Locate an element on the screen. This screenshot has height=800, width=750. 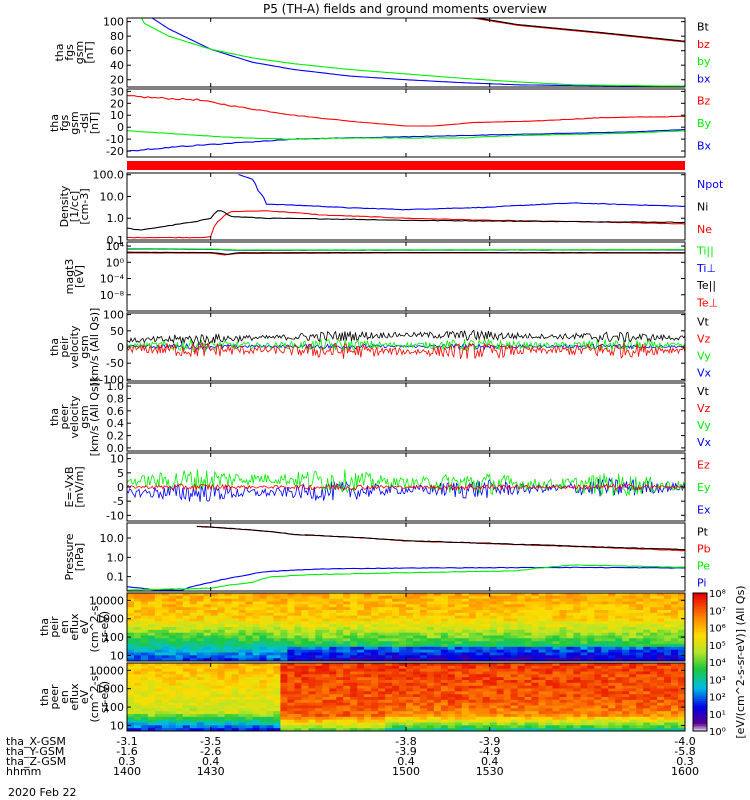
plot-area is located at coordinates (406, 485).